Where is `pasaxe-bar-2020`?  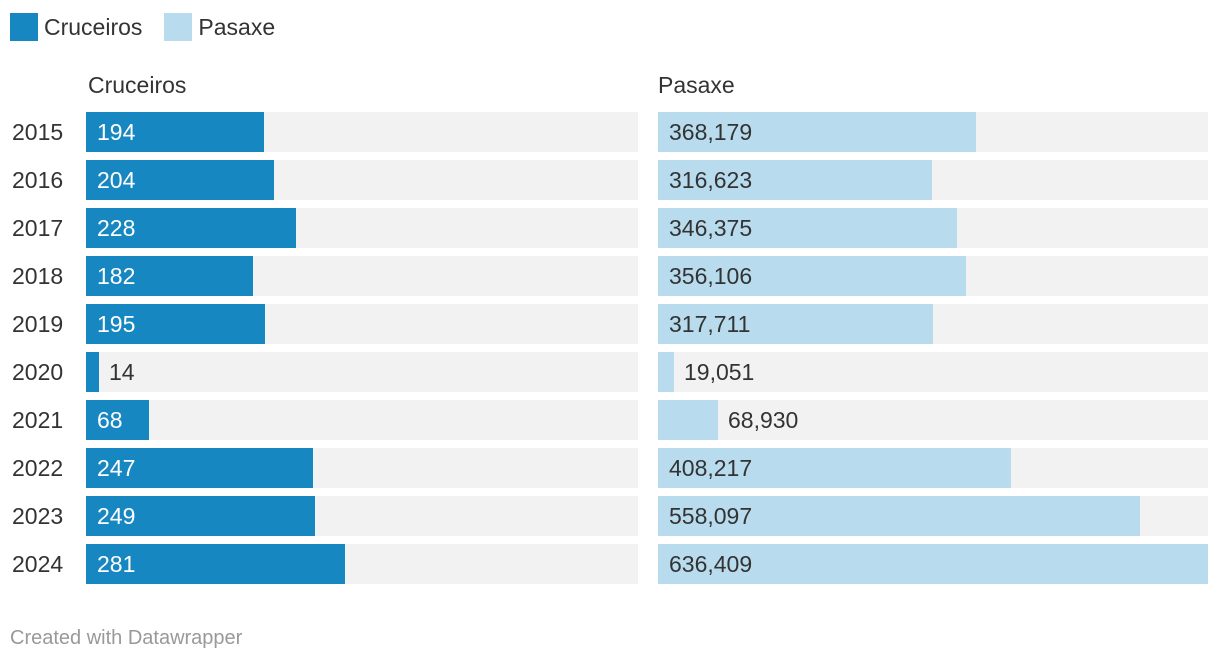
pasaxe-bar-2020 is located at coordinates (666, 372).